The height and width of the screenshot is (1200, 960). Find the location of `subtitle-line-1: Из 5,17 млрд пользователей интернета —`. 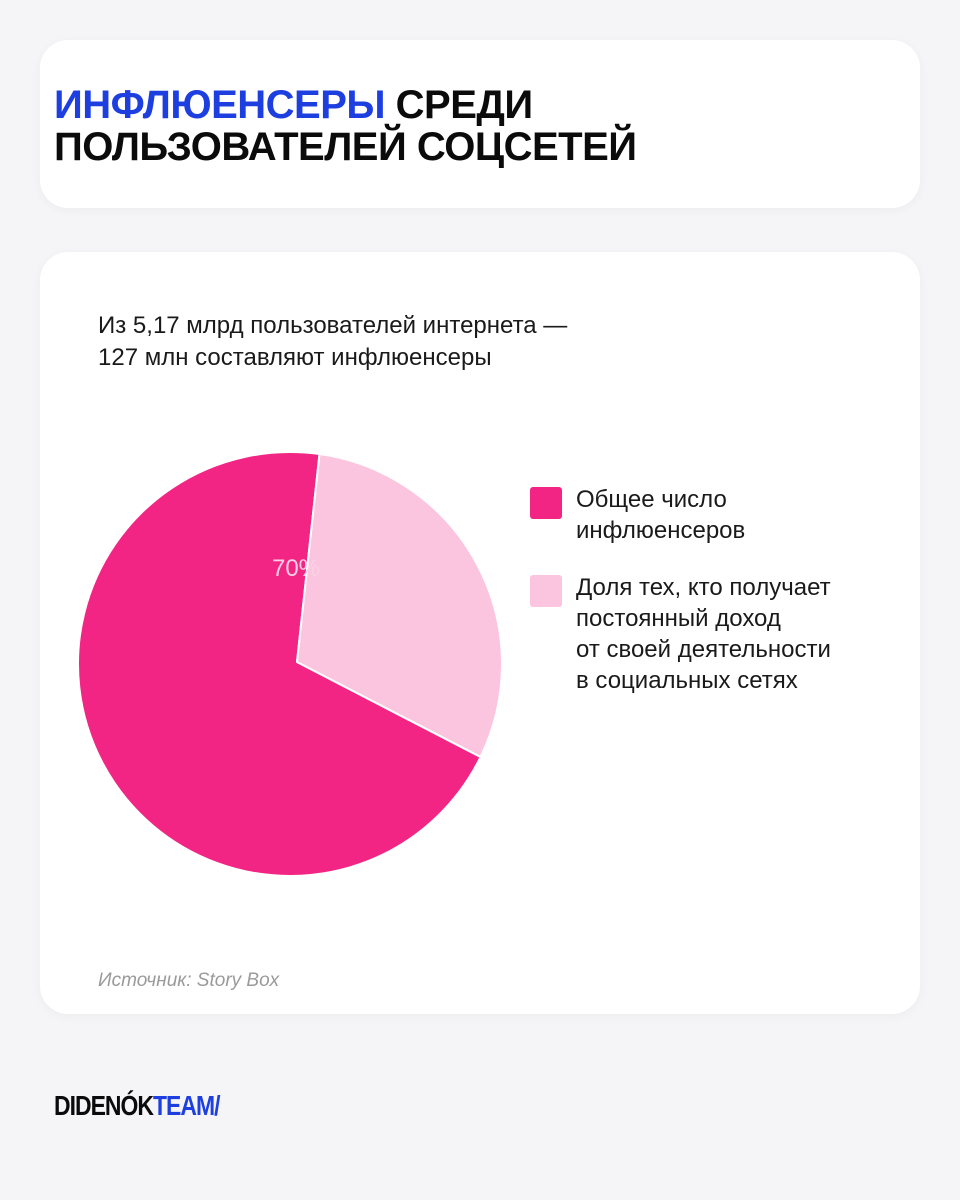

subtitle-line-1: Из 5,17 млрд пользователей интернета — is located at coordinates (333, 325).